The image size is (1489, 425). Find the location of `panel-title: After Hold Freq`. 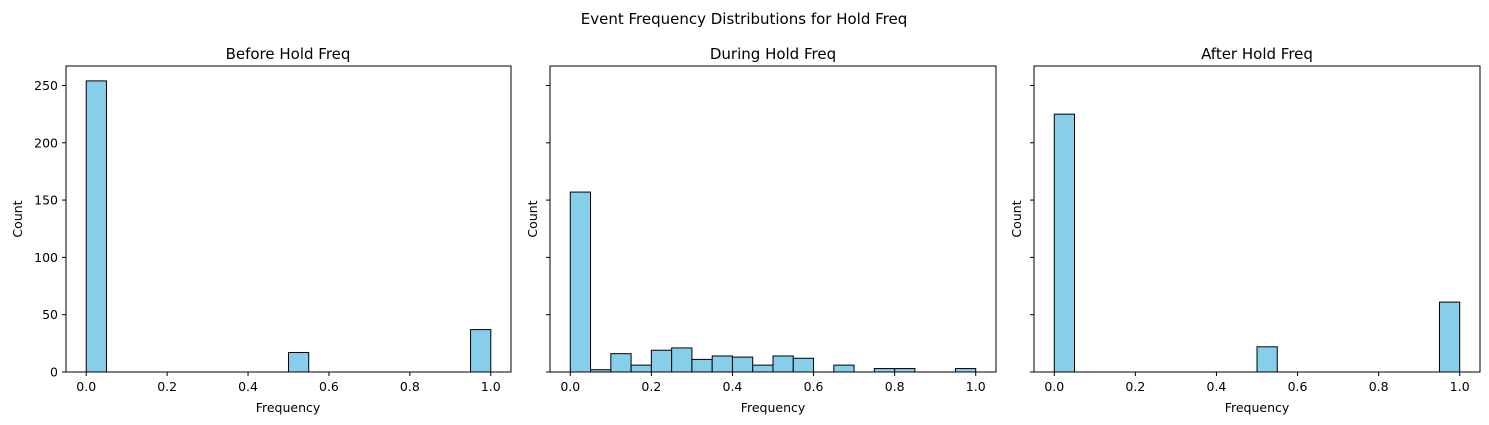

panel-title: After Hold Freq is located at coordinates (1257, 54).